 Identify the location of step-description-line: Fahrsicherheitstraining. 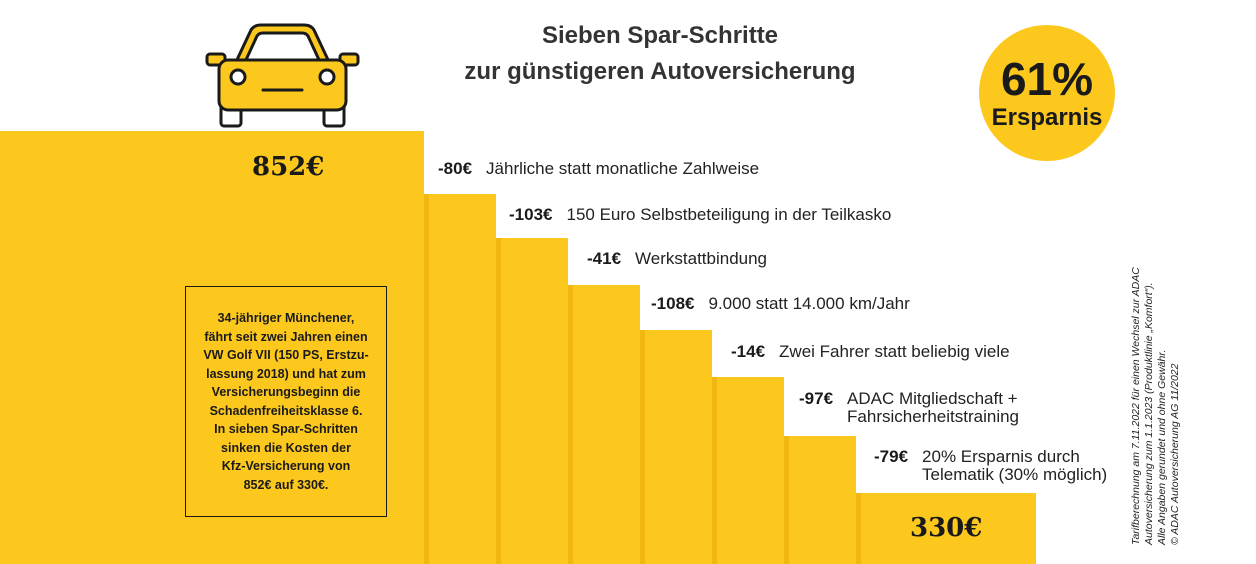
(933, 416).